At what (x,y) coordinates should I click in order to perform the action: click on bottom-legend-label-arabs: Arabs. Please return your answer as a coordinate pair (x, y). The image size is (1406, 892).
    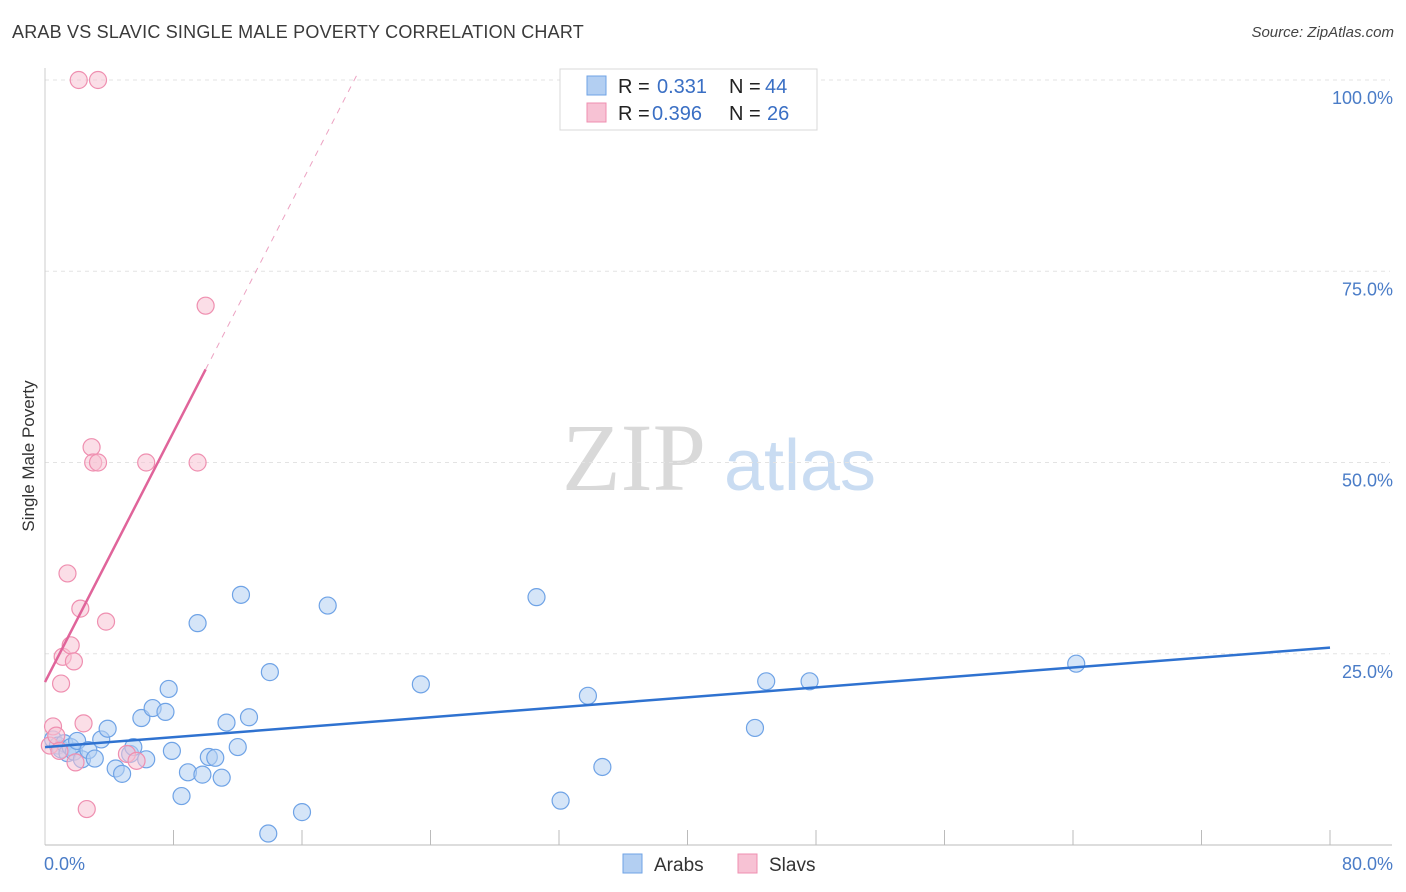
    Looking at the image, I should click on (679, 865).